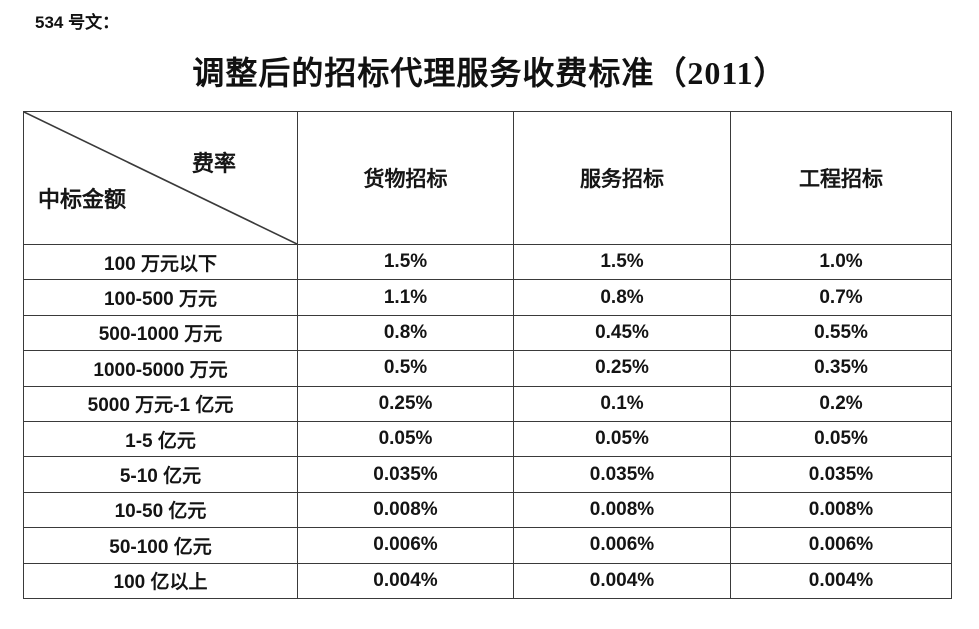 The height and width of the screenshot is (629, 979). I want to click on table-row: 5000 万元-1 亿元 0.25% 0.1% 0.2%, so click(487, 403).